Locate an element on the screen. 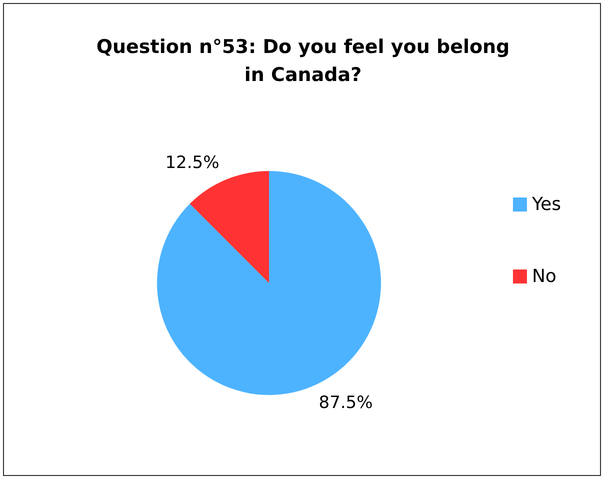 Image resolution: width=606 pixels, height=481 pixels. data-label: 87.5% is located at coordinates (345, 403).